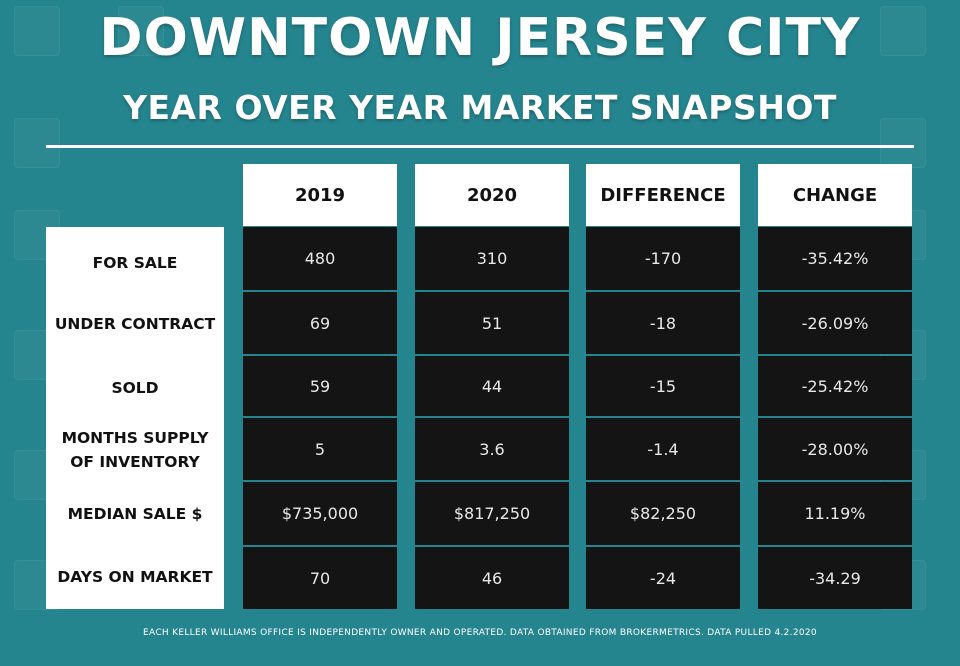 The height and width of the screenshot is (666, 960). What do you see at coordinates (135, 388) in the screenshot?
I see `row-label-sold: SOLD` at bounding box center [135, 388].